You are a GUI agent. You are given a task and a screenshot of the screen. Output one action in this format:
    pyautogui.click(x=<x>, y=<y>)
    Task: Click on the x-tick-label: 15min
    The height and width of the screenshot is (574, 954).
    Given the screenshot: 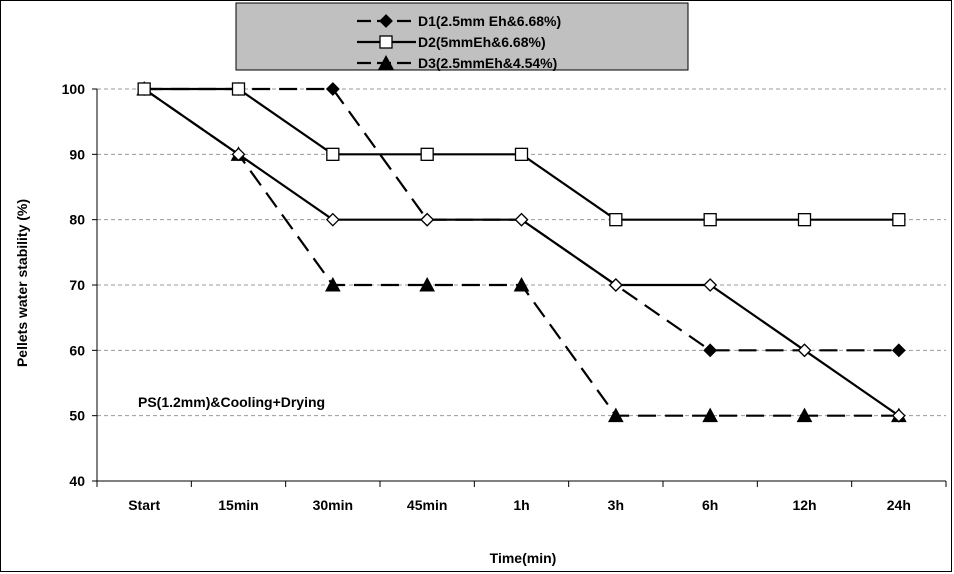 What is the action you would take?
    pyautogui.click(x=238, y=505)
    